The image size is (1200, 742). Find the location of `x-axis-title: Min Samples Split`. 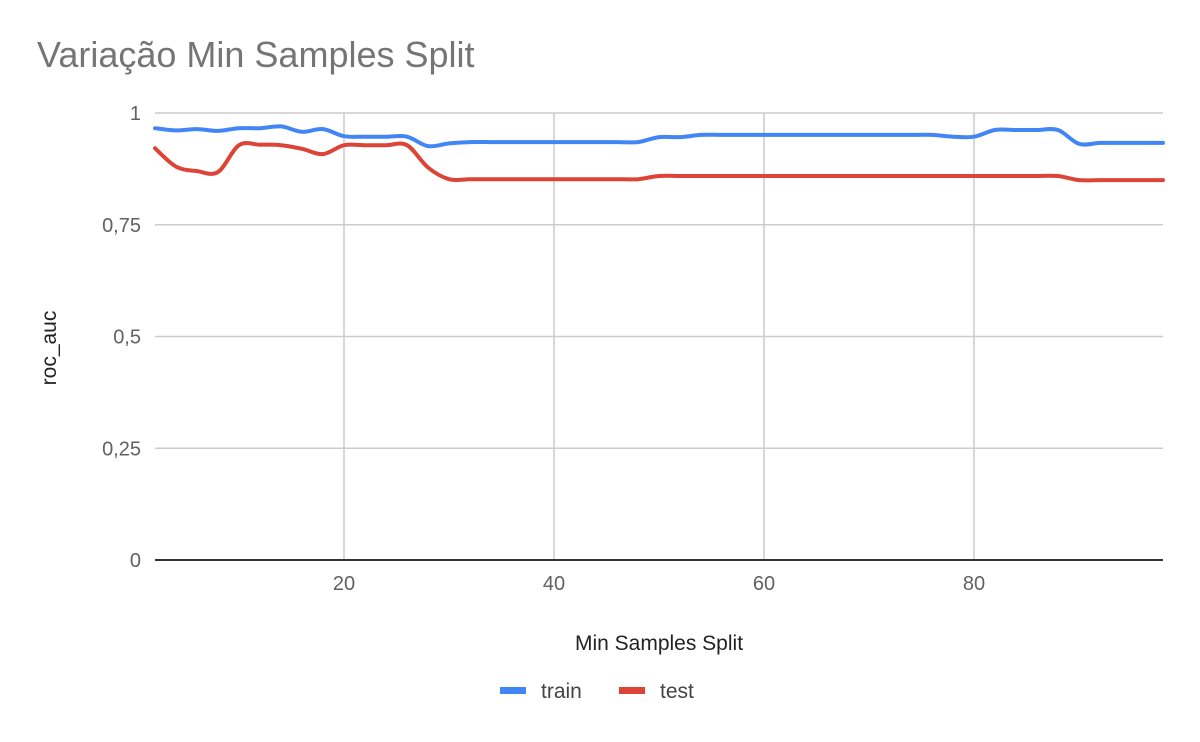

x-axis-title: Min Samples Split is located at coordinates (659, 643).